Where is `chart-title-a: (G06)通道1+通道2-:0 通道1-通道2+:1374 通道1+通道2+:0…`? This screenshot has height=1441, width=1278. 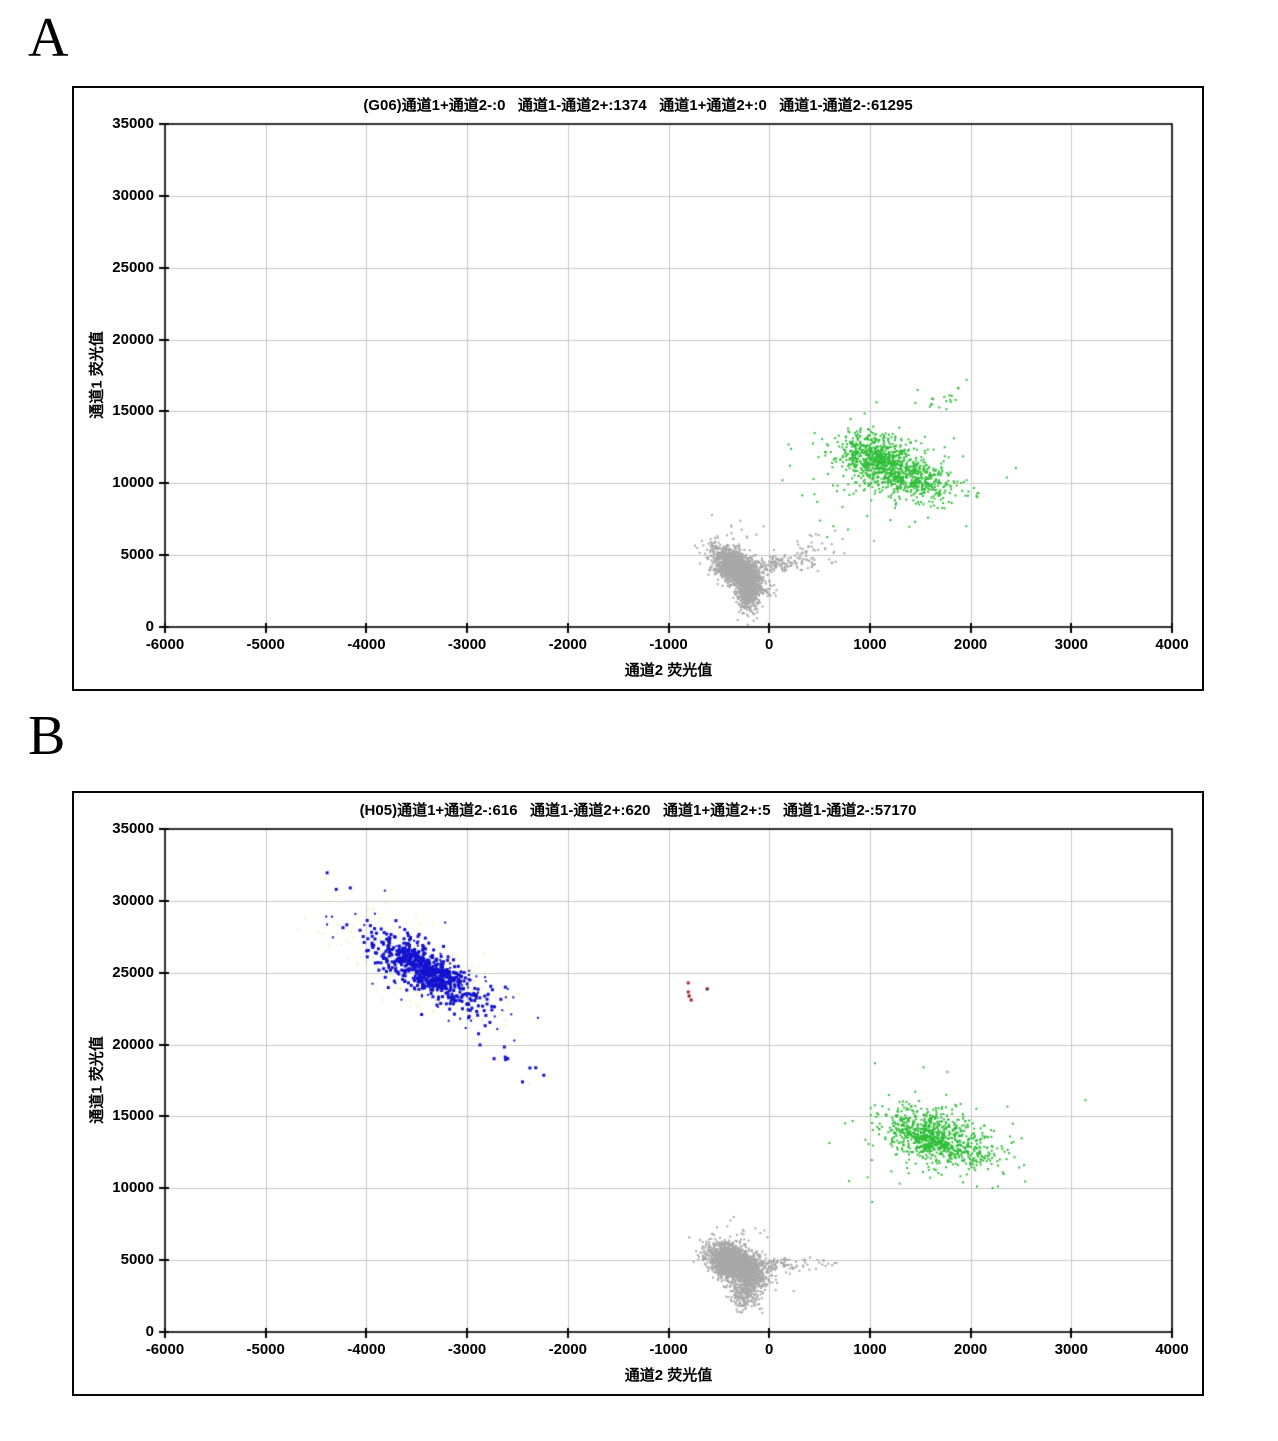
chart-title-a: (G06)通道1+通道2-:0 通道1-通道2+:1374 通道1+通道2+:0… is located at coordinates (638, 105).